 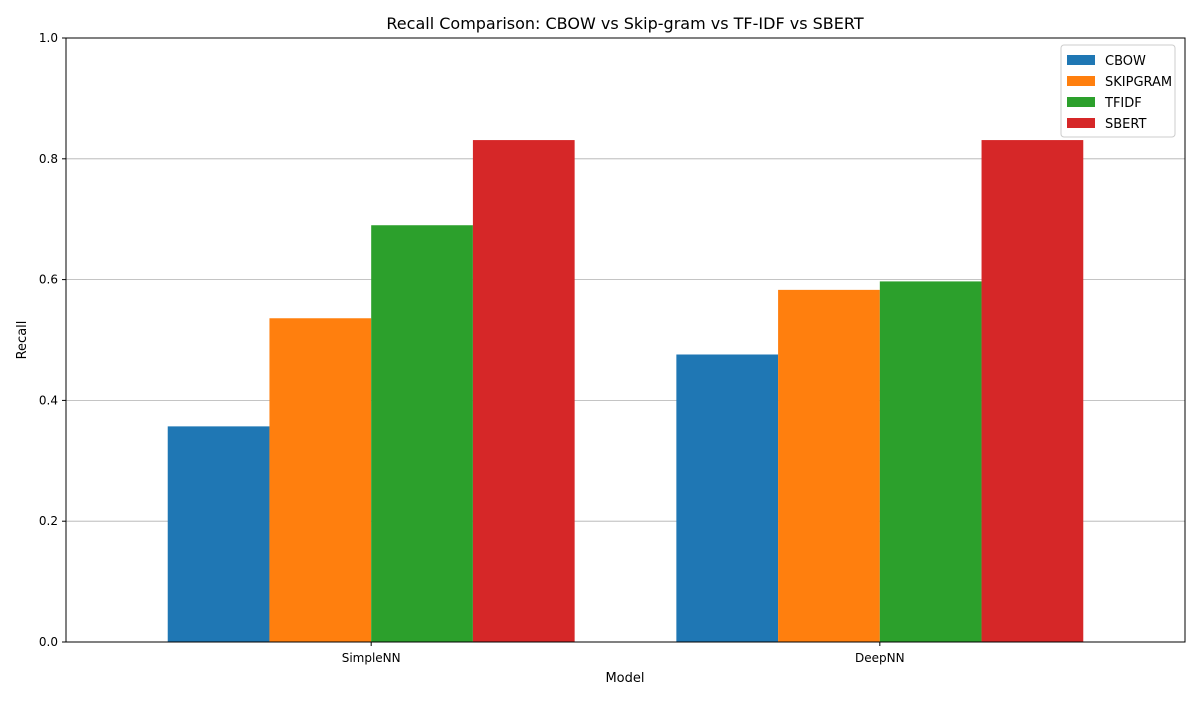 What do you see at coordinates (1081, 102) in the screenshot?
I see `legend-swatch-tfidf` at bounding box center [1081, 102].